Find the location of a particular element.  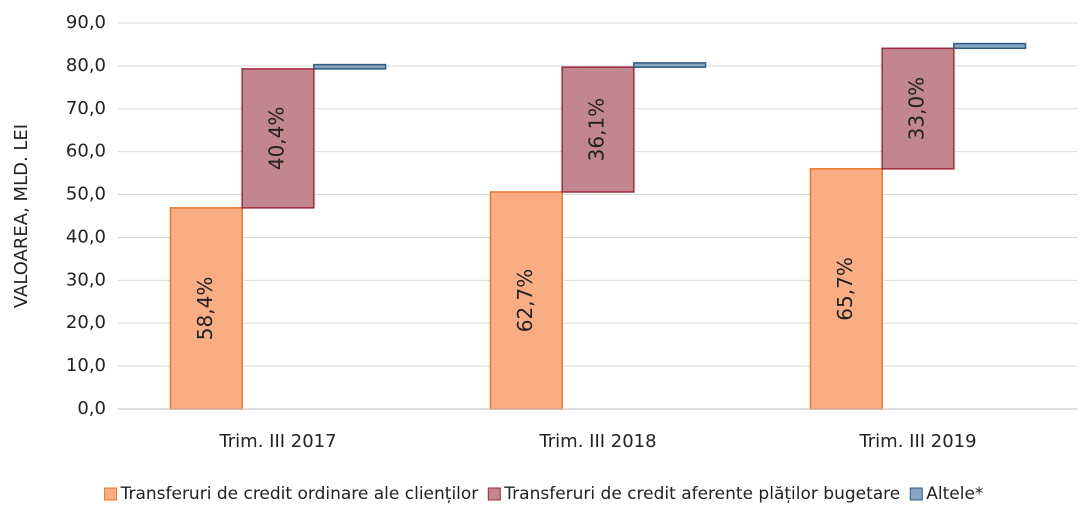

bar-label: 65,7% is located at coordinates (845, 289).